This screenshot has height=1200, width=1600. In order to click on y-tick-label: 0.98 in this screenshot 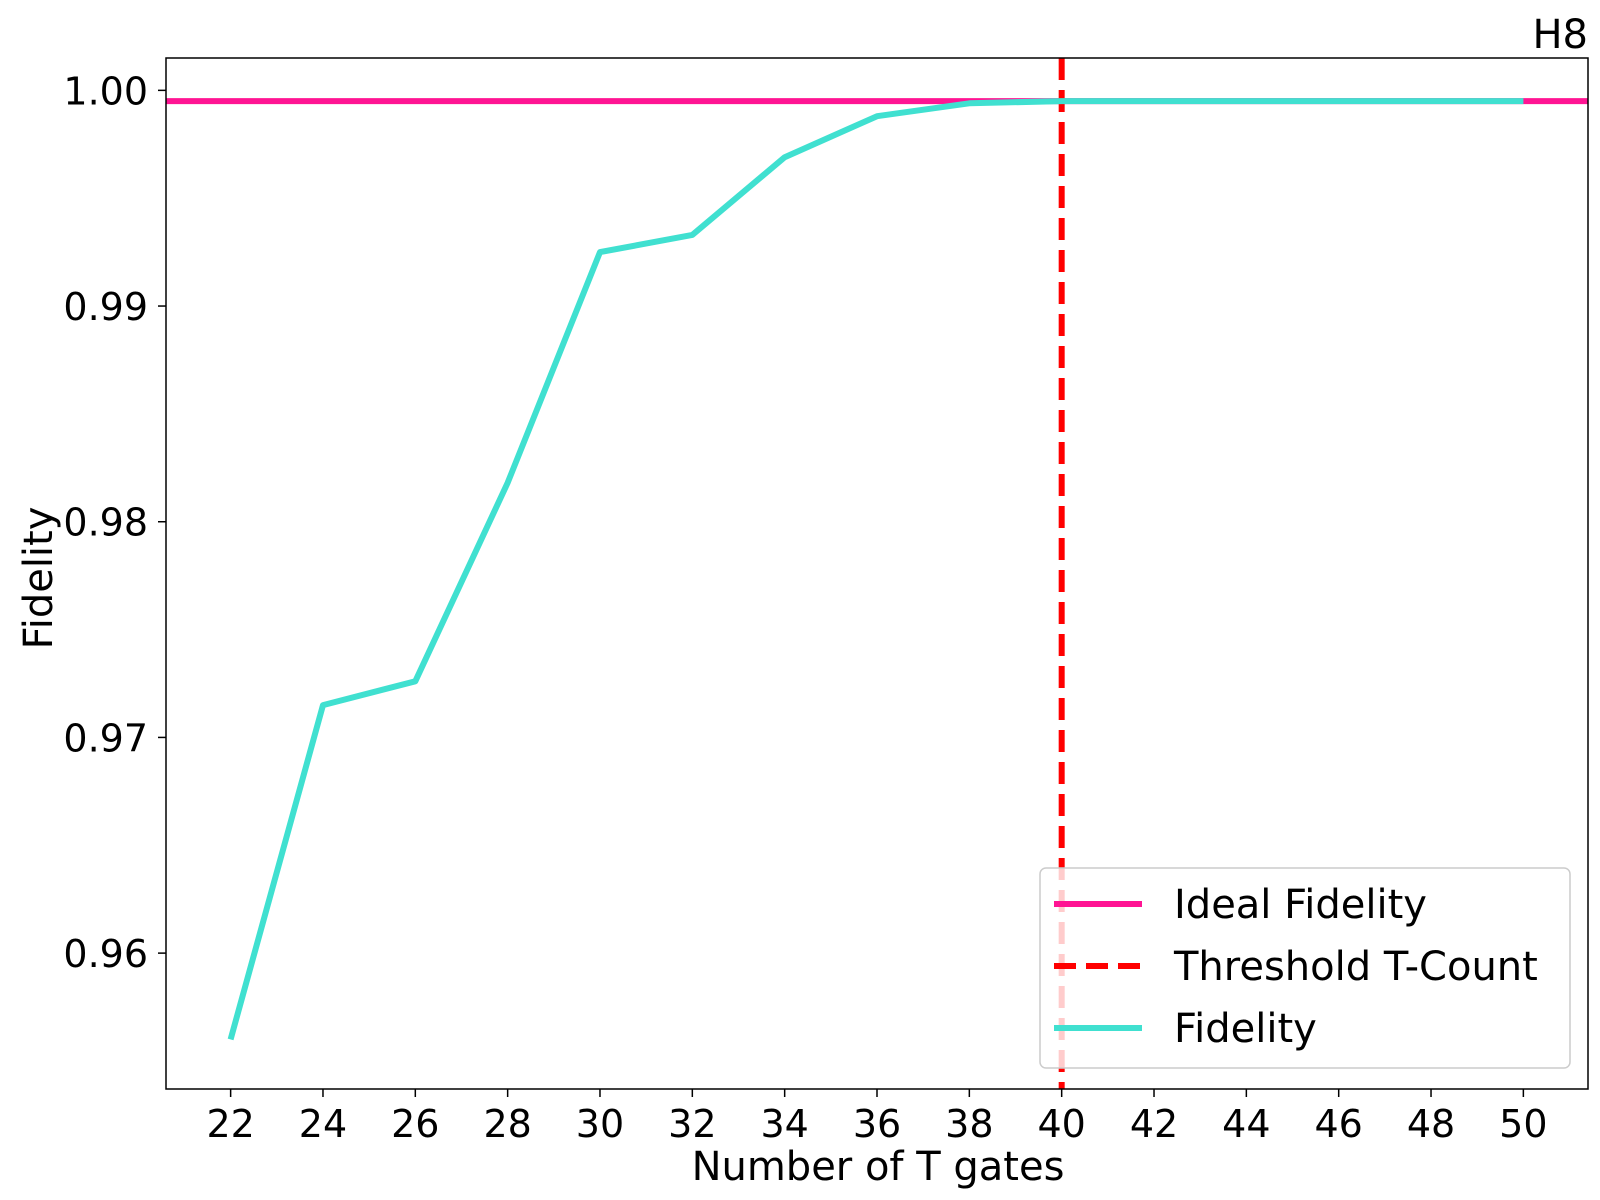, I will do `click(105, 523)`.